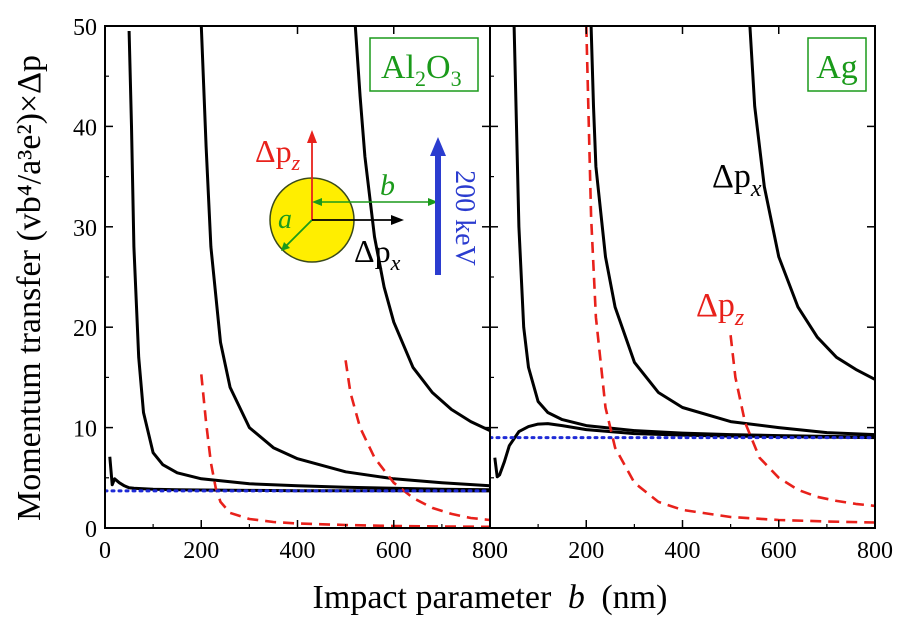  What do you see at coordinates (297, 234) in the screenshot?
I see `radius-arrow` at bounding box center [297, 234].